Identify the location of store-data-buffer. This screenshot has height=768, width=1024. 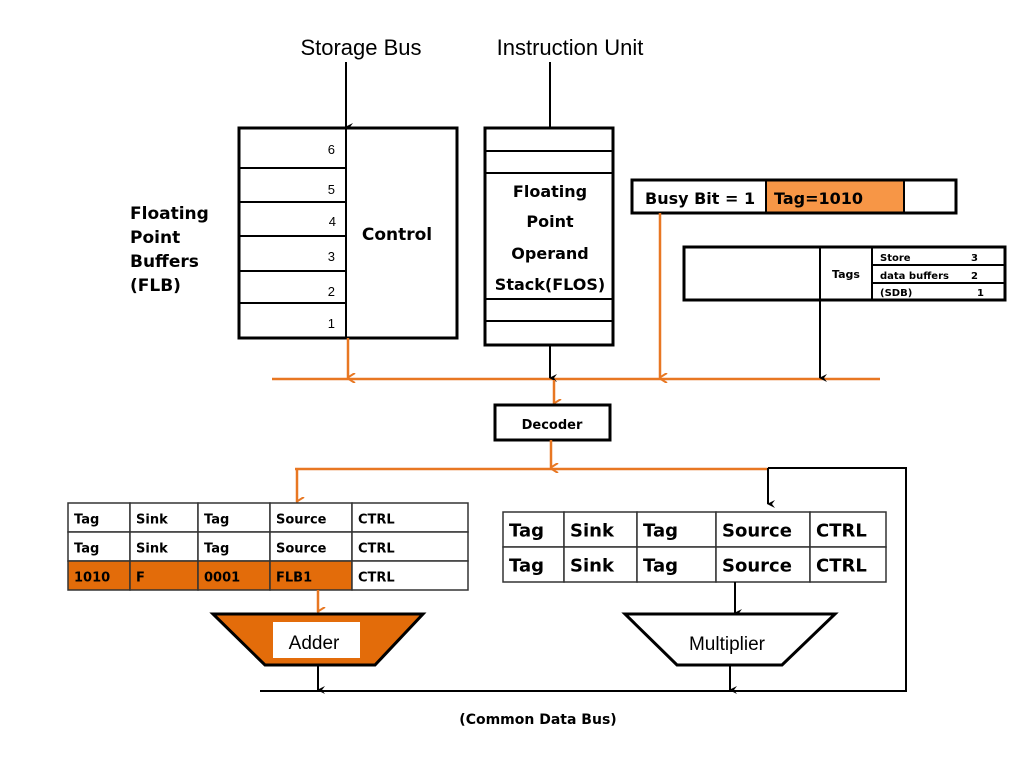
(844, 273).